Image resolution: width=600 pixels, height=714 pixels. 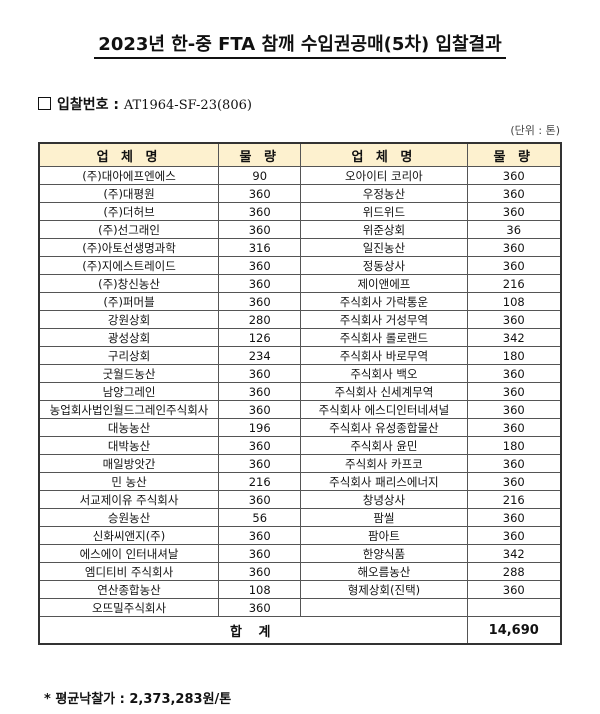 I want to click on table-row: 광성상회 126 주식회사 롤로랜드 342, so click(x=300, y=337).